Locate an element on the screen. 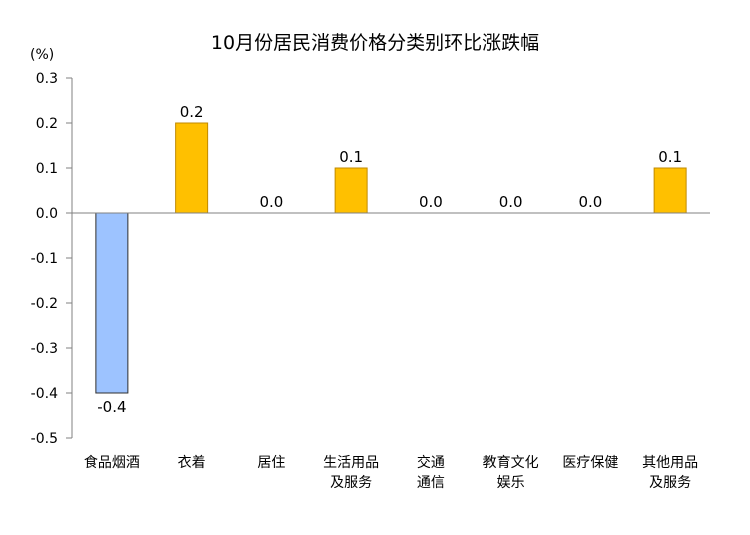 The height and width of the screenshot is (535, 750). x-category-label: 娱乐 is located at coordinates (511, 483).